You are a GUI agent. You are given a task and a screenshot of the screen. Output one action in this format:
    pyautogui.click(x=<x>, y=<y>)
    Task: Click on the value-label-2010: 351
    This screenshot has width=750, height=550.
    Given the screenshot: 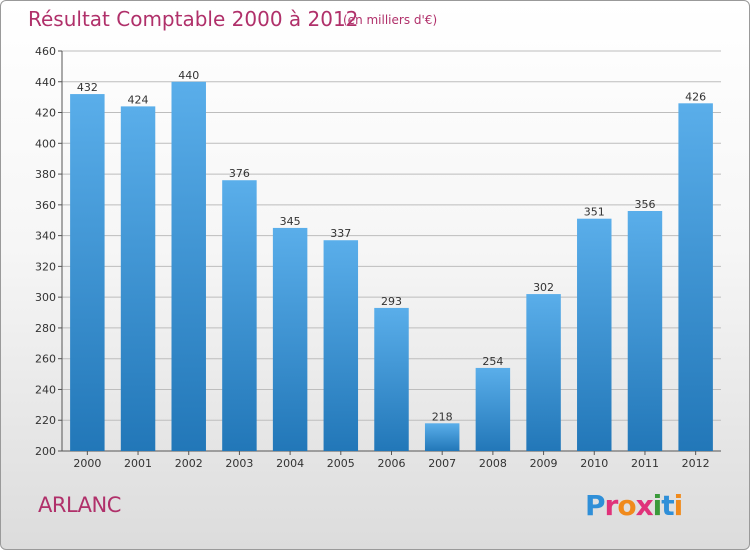 What is the action you would take?
    pyautogui.click(x=594, y=212)
    